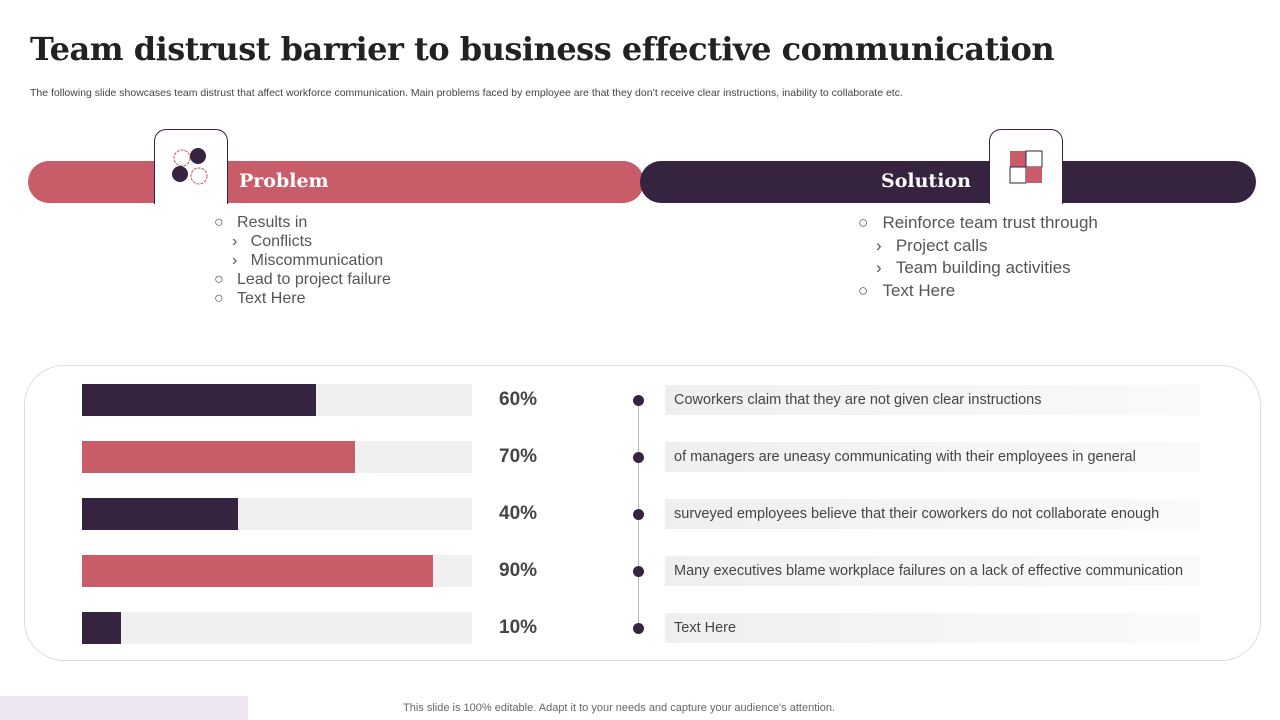  Describe the element at coordinates (941, 245) in the screenshot. I see `item-text: Project calls` at that location.